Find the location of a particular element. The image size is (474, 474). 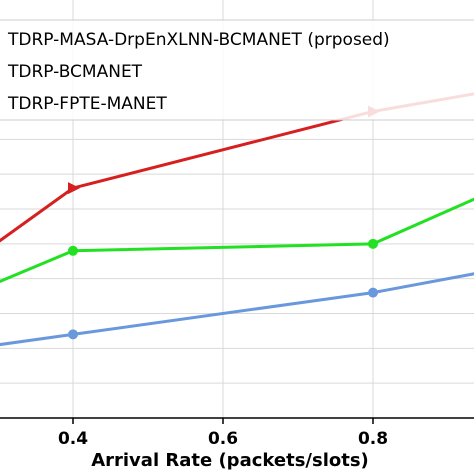

x-tick-label: 0.4 is located at coordinates (73, 439).